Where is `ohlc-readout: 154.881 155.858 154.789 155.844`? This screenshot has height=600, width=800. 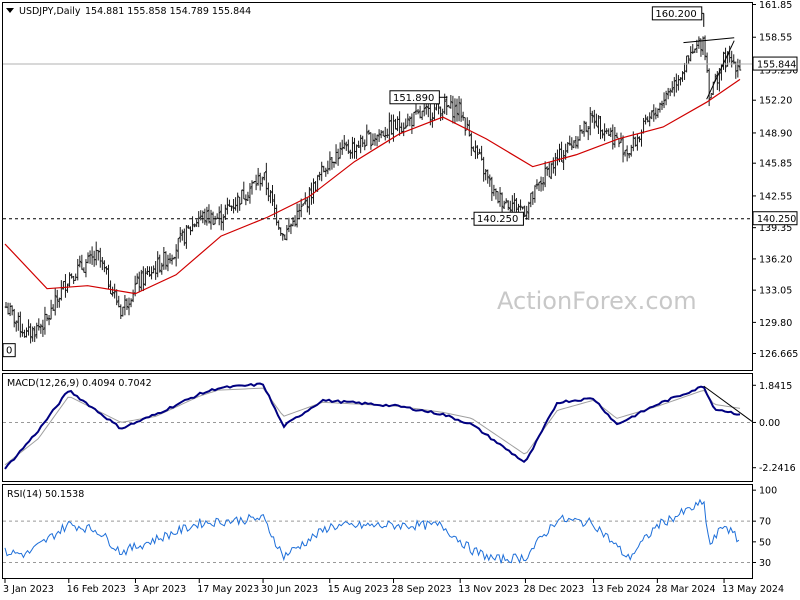 ohlc-readout: 154.881 155.858 154.789 155.844 is located at coordinates (168, 11).